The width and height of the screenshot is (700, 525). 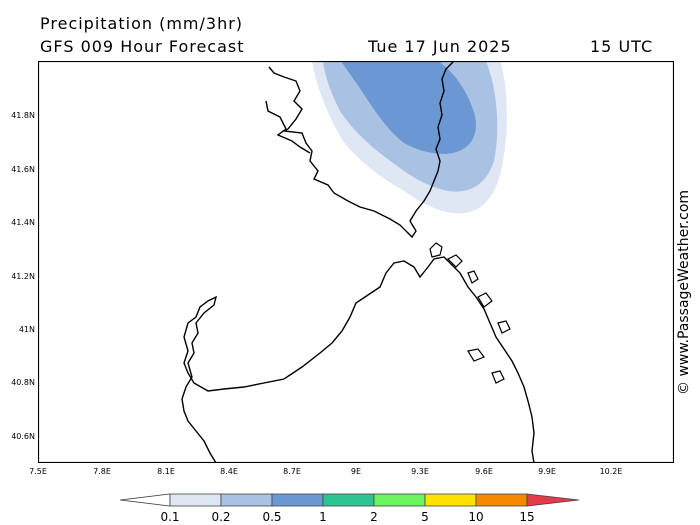 I want to click on precipitation-legend, so click(x=349, y=500).